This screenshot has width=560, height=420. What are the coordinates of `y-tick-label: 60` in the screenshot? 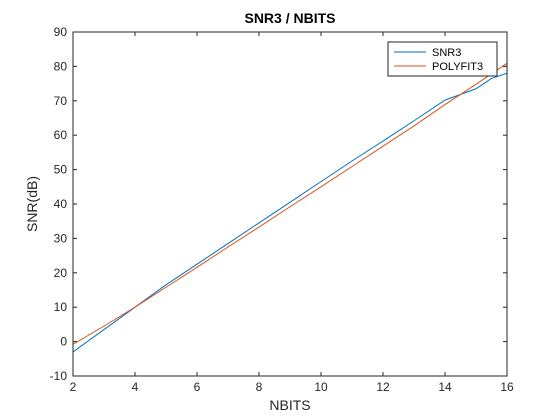 It's located at (61, 135).